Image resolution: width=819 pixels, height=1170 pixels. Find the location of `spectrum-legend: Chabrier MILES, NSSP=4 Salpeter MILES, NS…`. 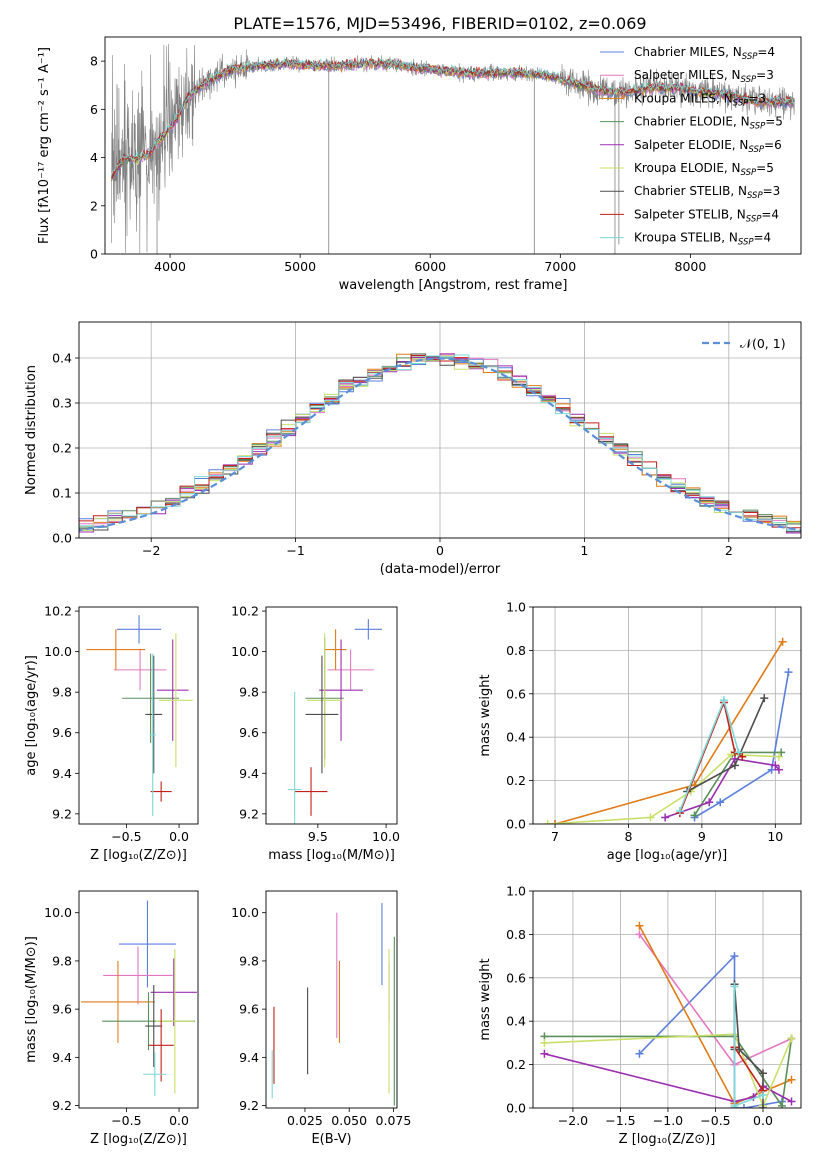

spectrum-legend: Chabrier MILES, NSSP=4 Salpeter MILES, NS… is located at coordinates (691, 146).